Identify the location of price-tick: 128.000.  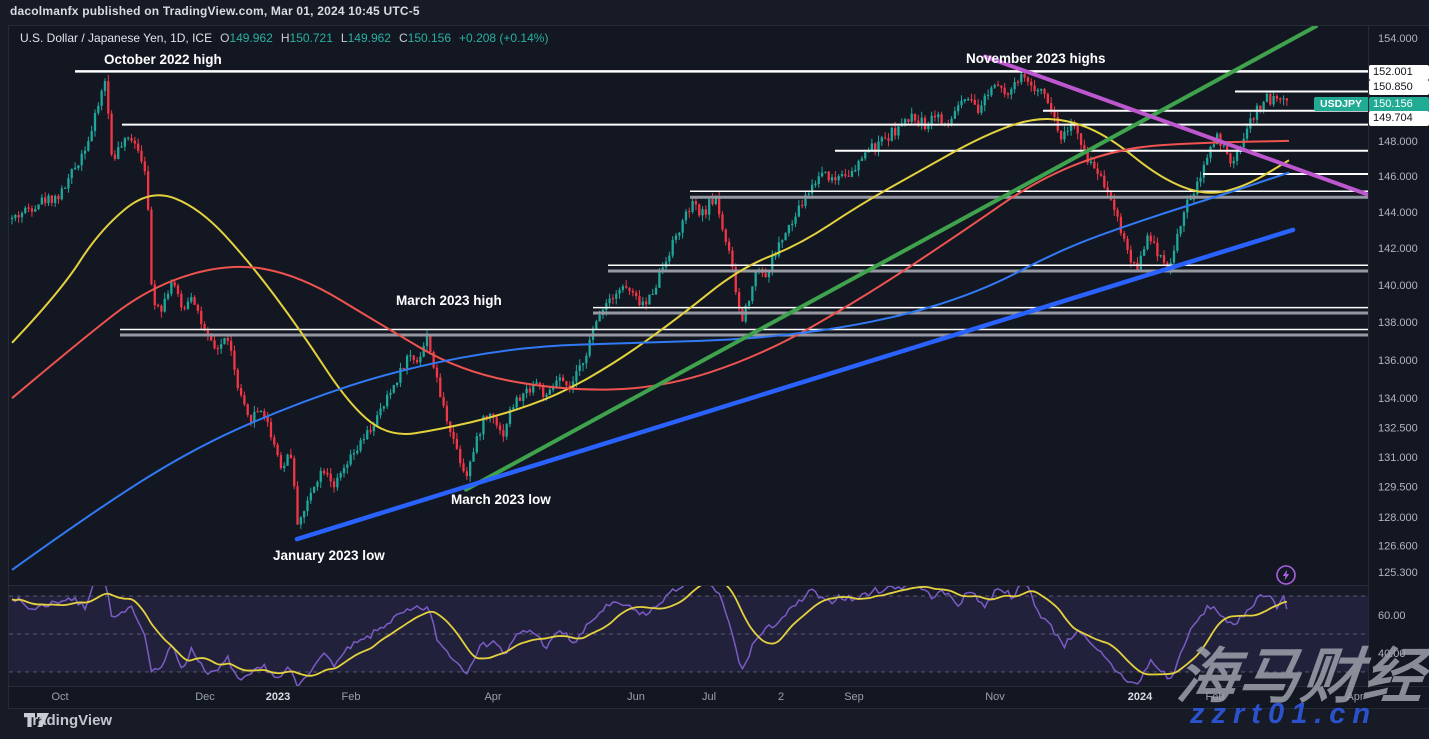
(1398, 518).